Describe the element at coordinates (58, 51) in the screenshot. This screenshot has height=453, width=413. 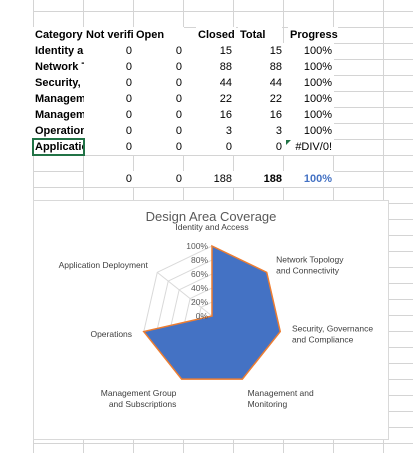
I see `cell-category: Identity and Access` at that location.